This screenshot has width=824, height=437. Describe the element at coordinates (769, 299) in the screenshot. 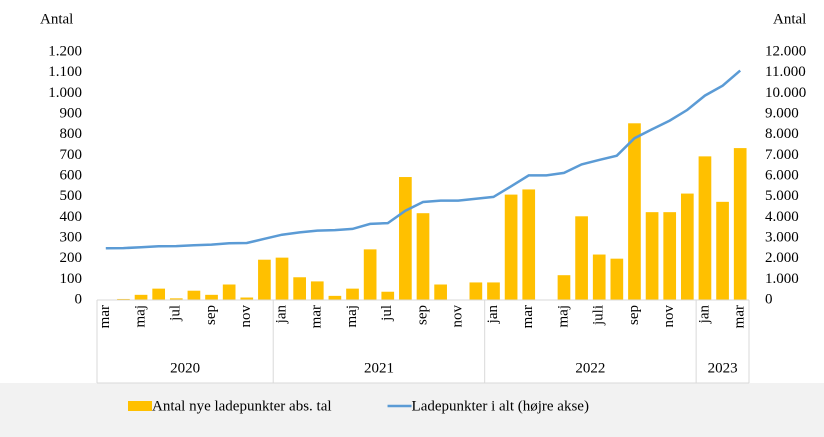

I see `y2-tick-label: 0` at that location.